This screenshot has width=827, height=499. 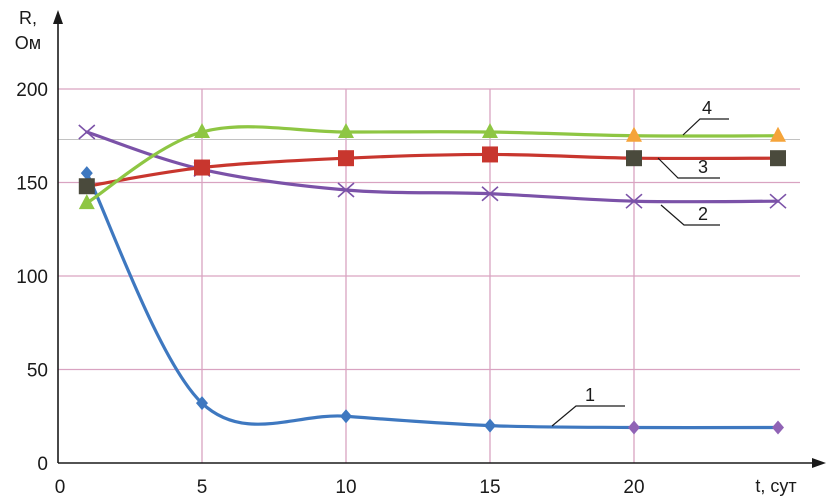 What do you see at coordinates (775, 486) in the screenshot?
I see `x-axis-label: t, сут` at bounding box center [775, 486].